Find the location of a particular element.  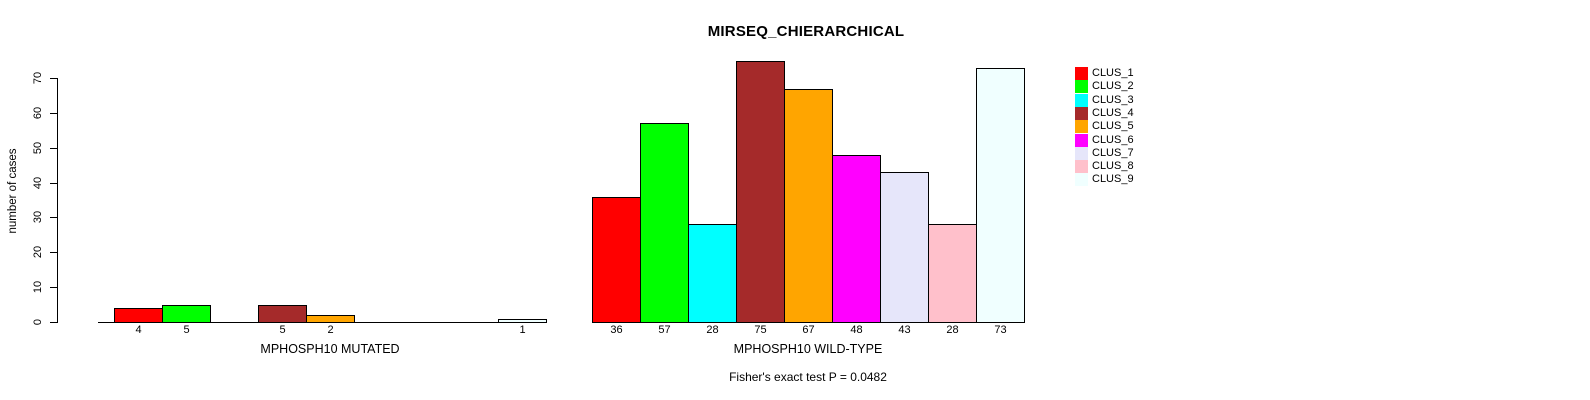

legend-item-label: CLUS_4 is located at coordinates (1113, 112).